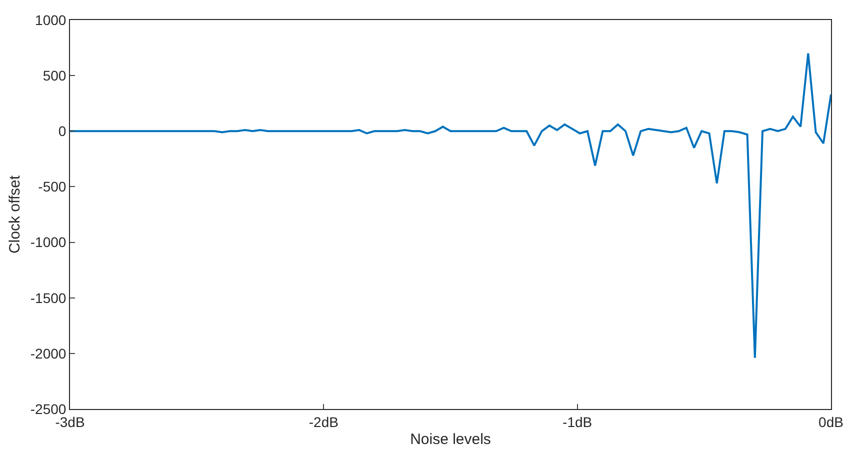 This screenshot has width=855, height=457. Describe the element at coordinates (48, 242) in the screenshot. I see `y-tick-label: -1000` at that location.